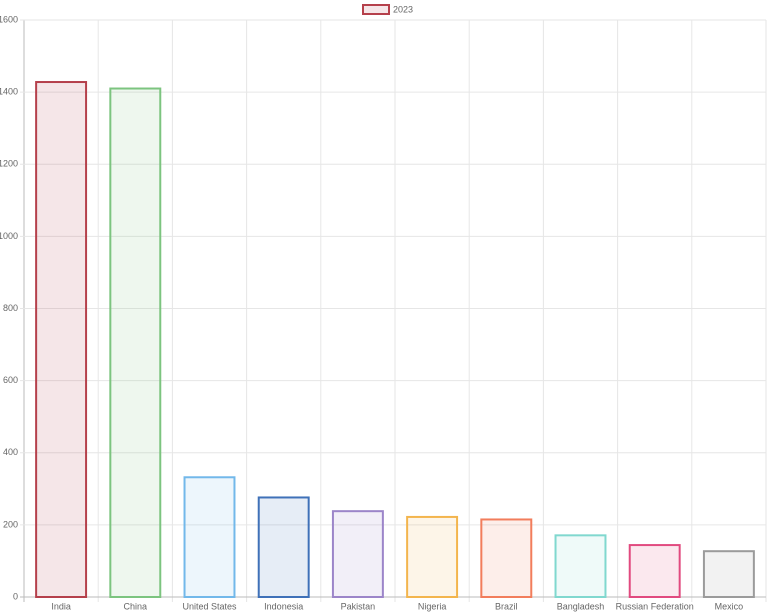 The width and height of the screenshot is (780, 616). I want to click on y-tick-label: 1000, so click(9, 236).